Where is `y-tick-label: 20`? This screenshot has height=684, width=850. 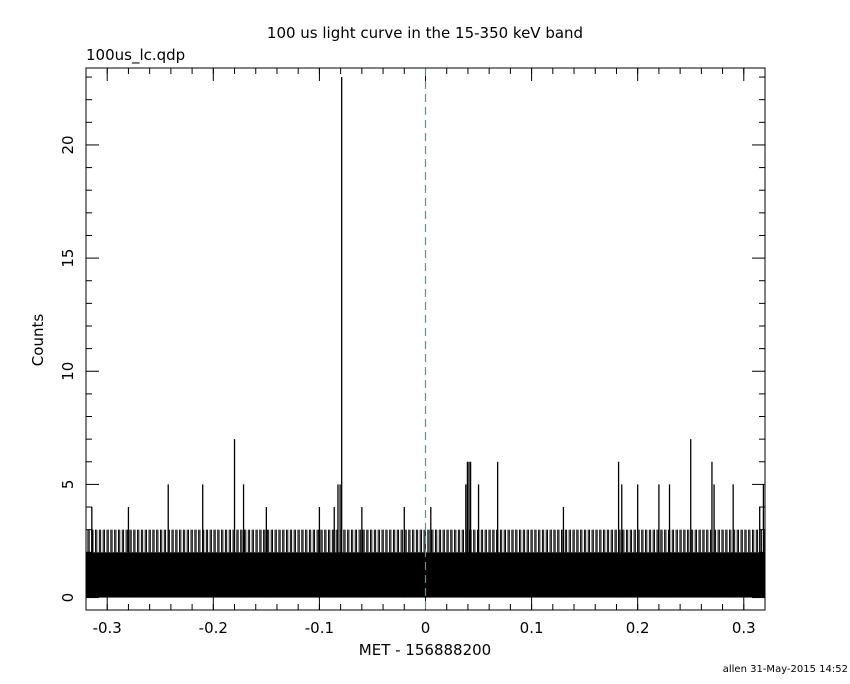 y-tick-label: 20 is located at coordinates (68, 144).